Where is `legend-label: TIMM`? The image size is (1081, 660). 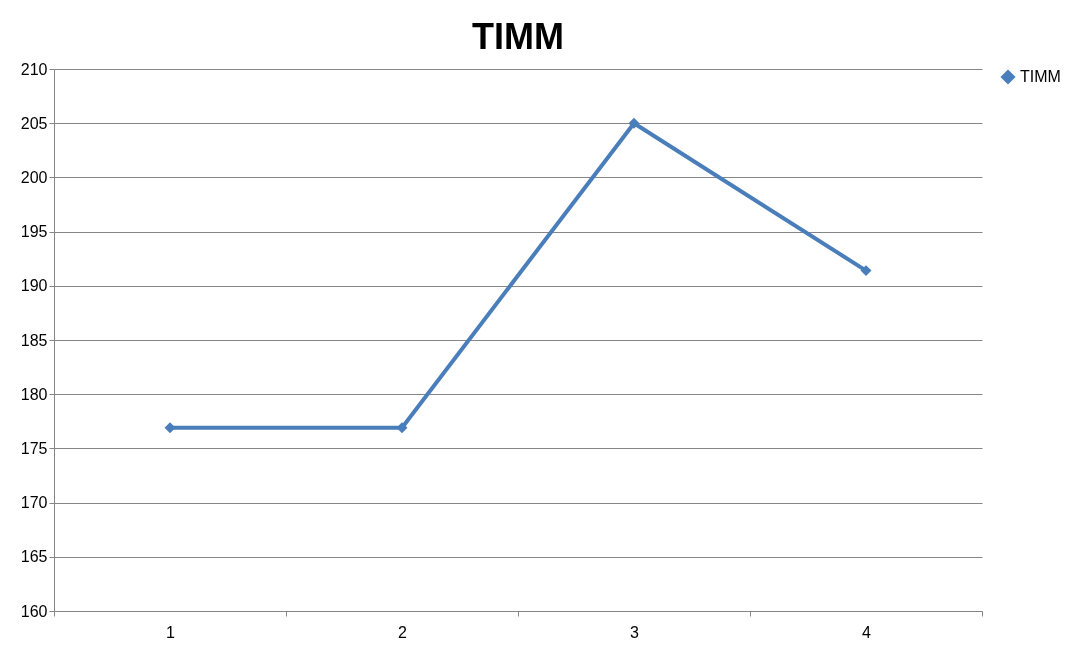 legend-label: TIMM is located at coordinates (1040, 76).